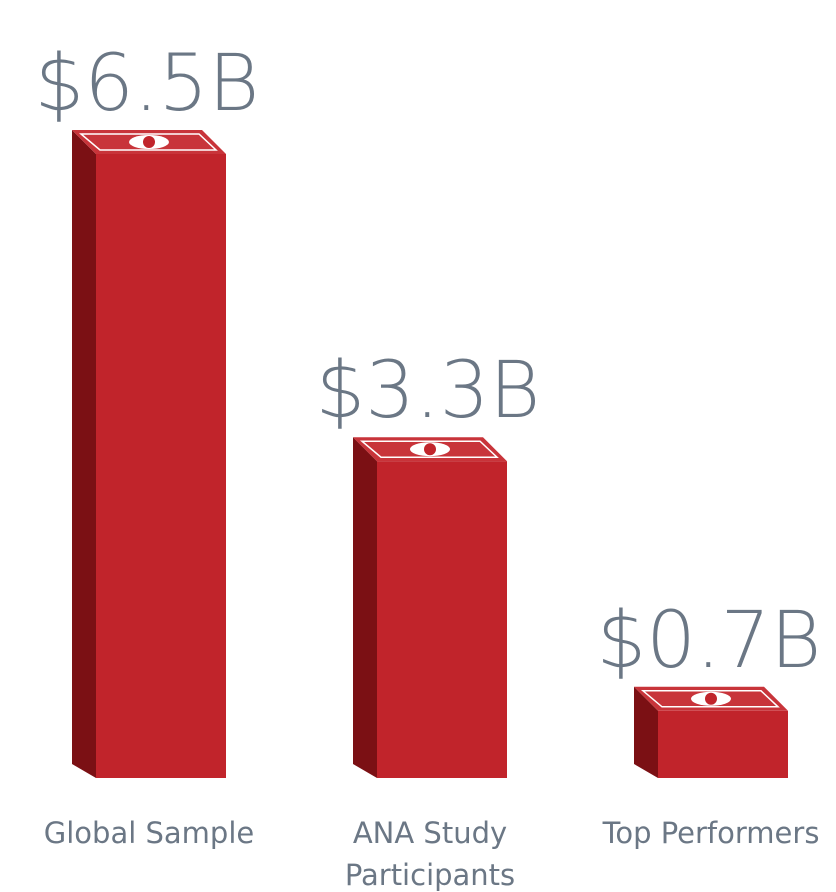  Describe the element at coordinates (428, 391) in the screenshot. I see `value-label: $3.3B` at that location.